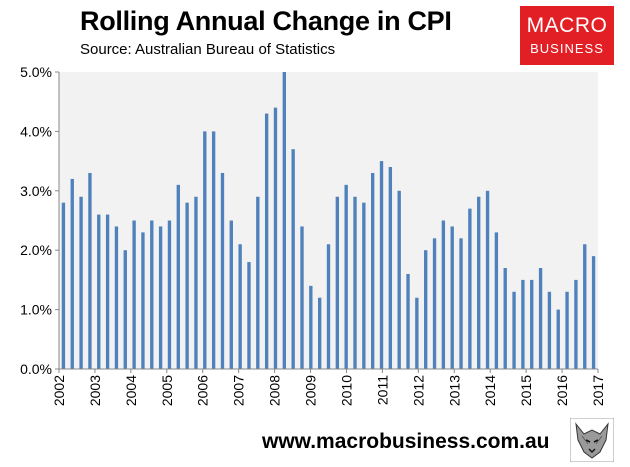 This screenshot has height=467, width=630. Describe the element at coordinates (36, 310) in the screenshot. I see `y-tick-label: 1.0%` at that location.